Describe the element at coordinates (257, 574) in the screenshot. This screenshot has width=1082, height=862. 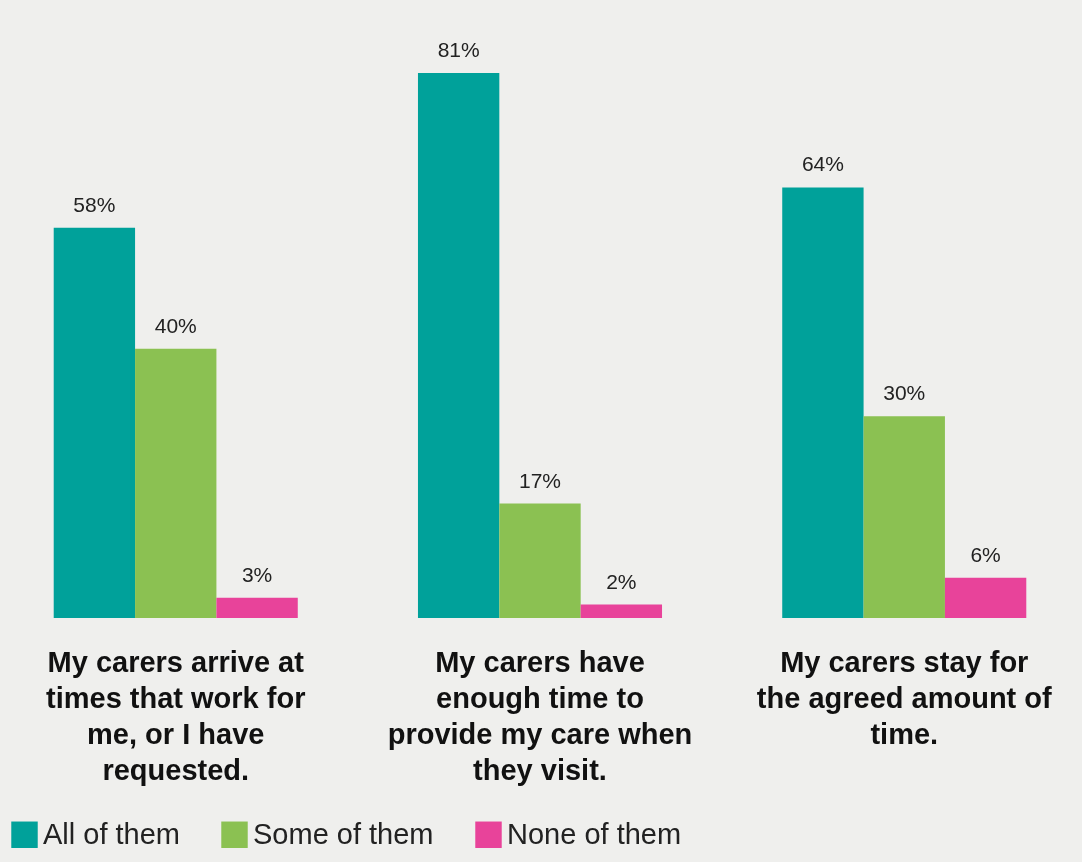
I see `data-label: 3%` at that location.